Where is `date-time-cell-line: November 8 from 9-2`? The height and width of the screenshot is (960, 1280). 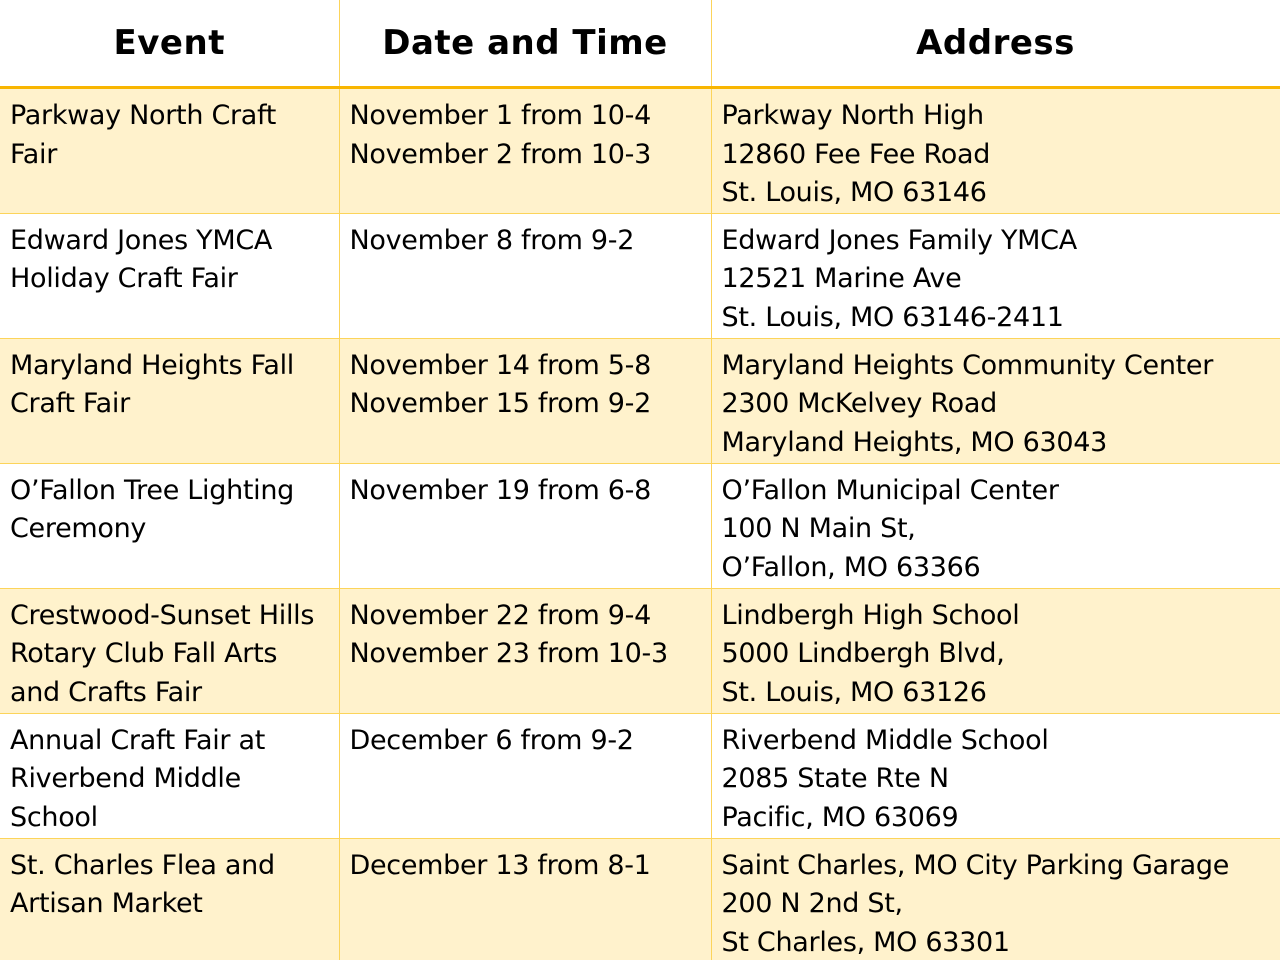 date-time-cell-line: November 8 from 9-2 is located at coordinates (492, 240).